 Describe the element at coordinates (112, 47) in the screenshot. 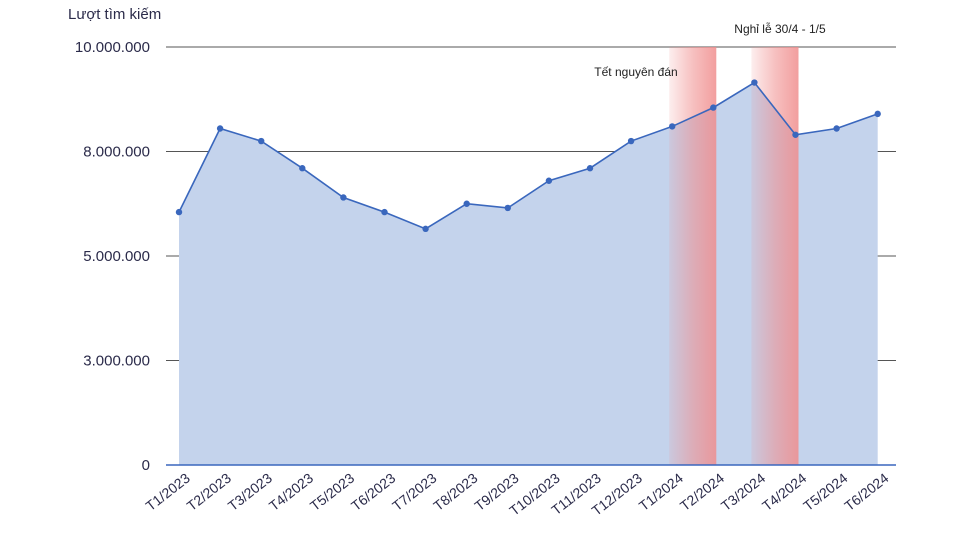

I see `y-tick-label: 10.000.000` at that location.